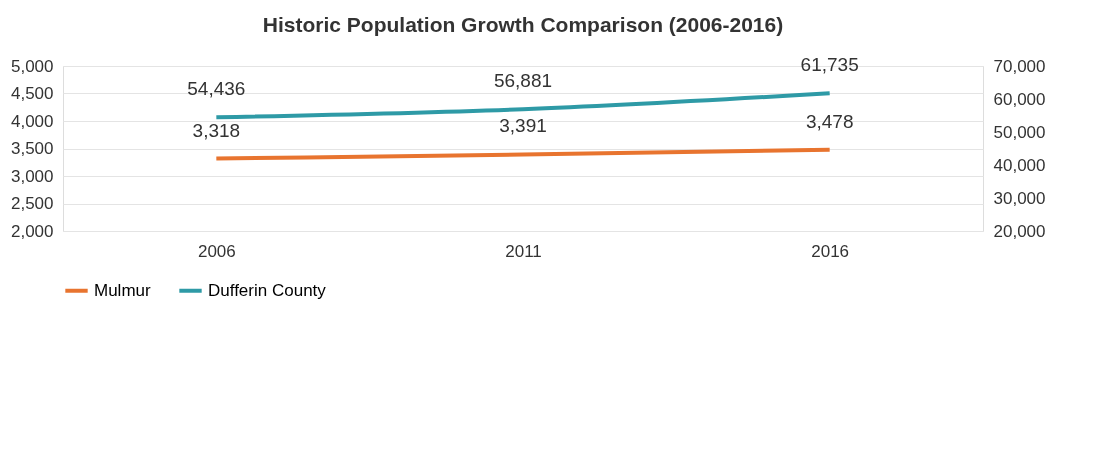 The height and width of the screenshot is (472, 1117). I want to click on x-tick-label: 2006, so click(216, 251).